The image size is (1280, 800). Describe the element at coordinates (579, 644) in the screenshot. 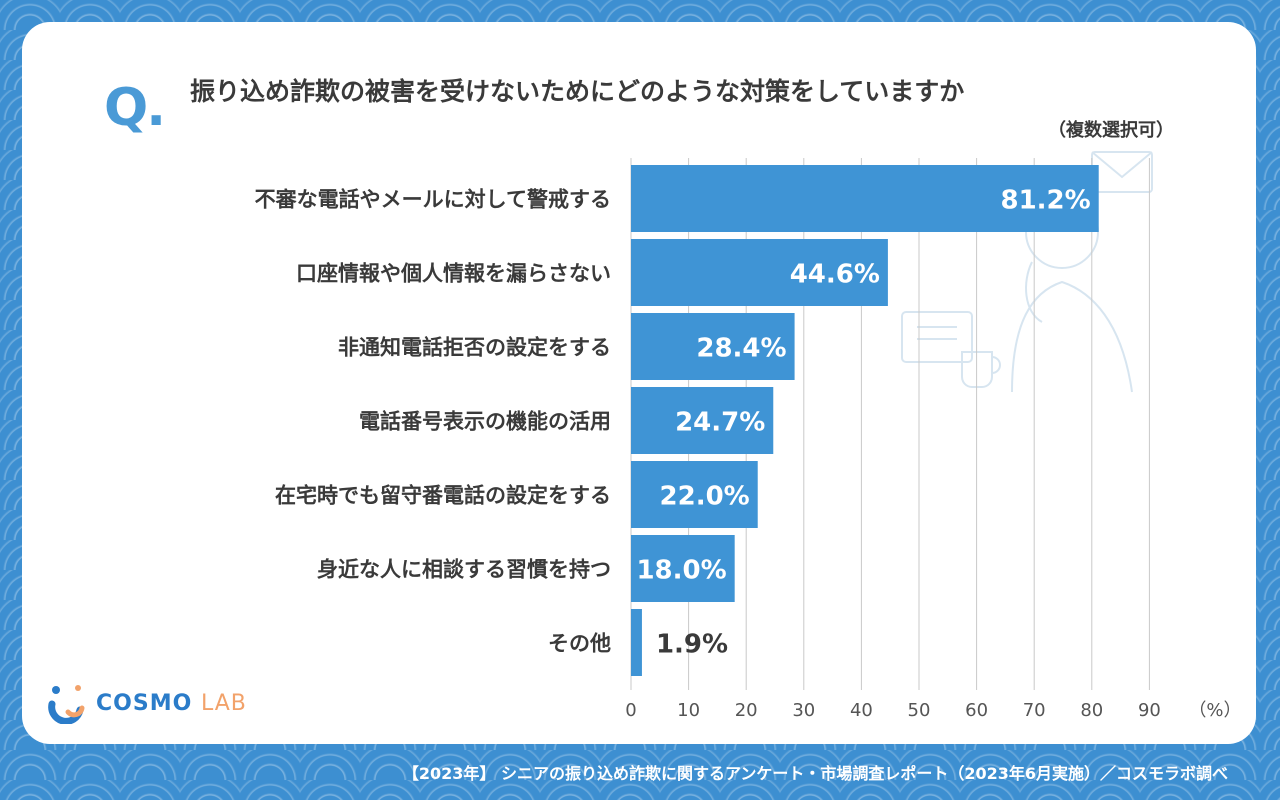

I see `category-label: その他` at that location.